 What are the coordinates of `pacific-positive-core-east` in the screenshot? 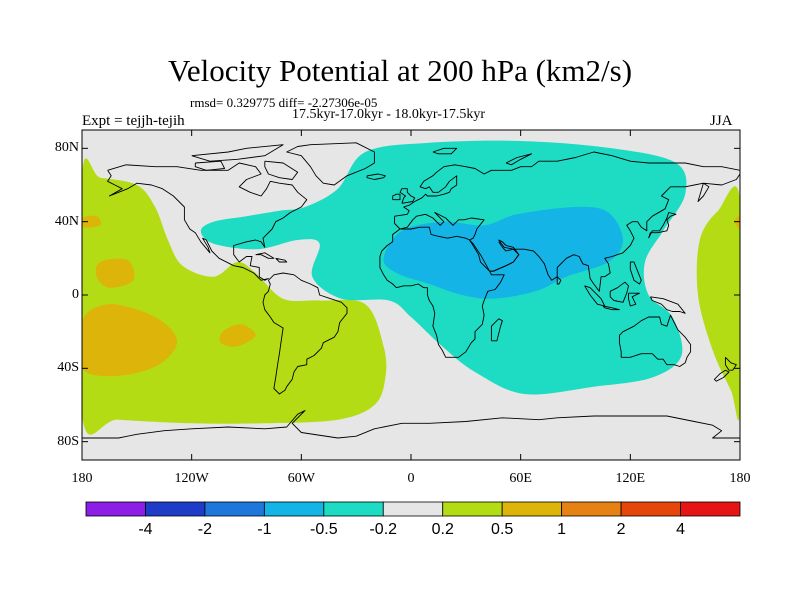 It's located at (237, 335).